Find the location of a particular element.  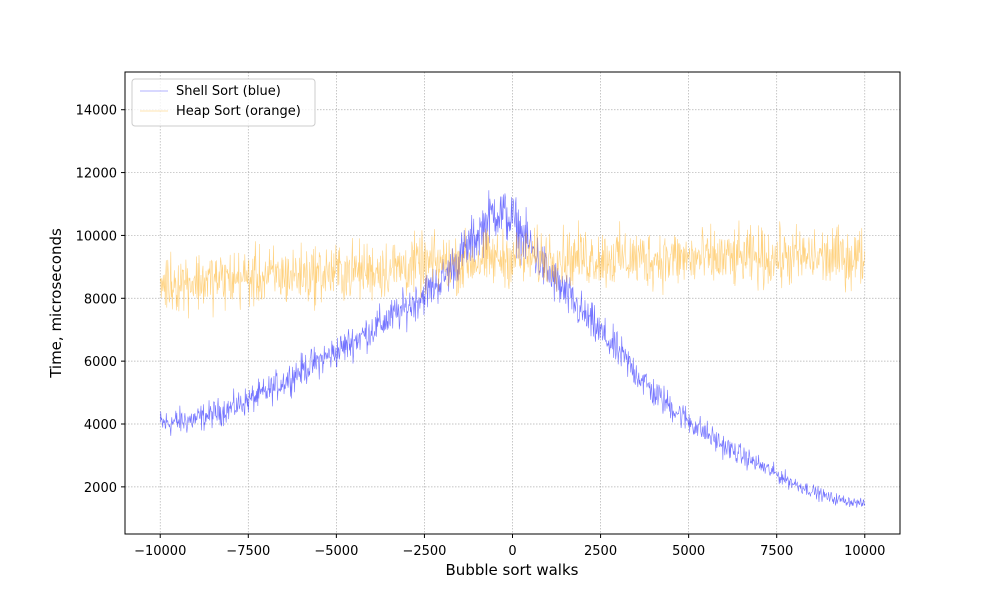

x-tick-label: −2500 is located at coordinates (424, 551).